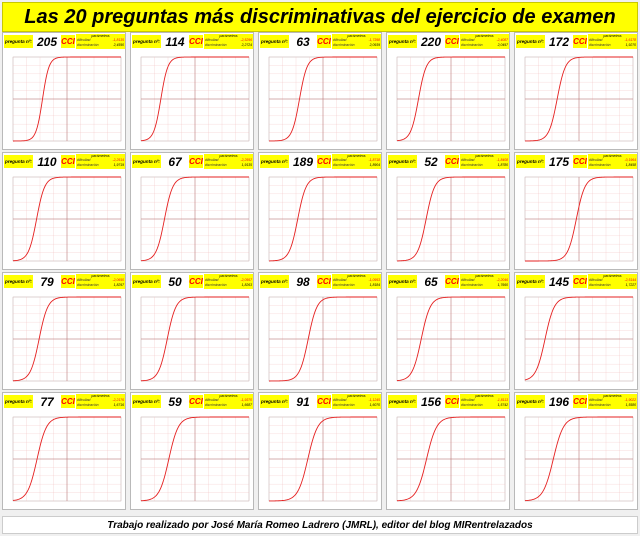 The height and width of the screenshot is (536, 640). Describe the element at coordinates (228, 45) in the screenshot. I see `discrimination-row: discriminación 2,2724` at that location.